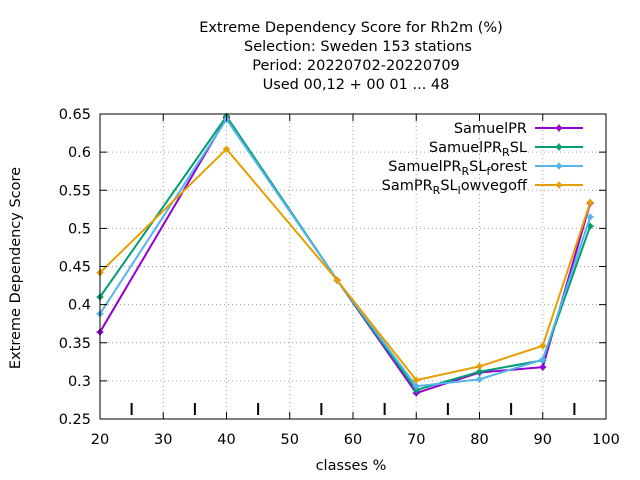 Image resolution: width=640 pixels, height=480 pixels. Describe the element at coordinates (455, 187) in the screenshot. I see `legend-label: SamPRRSLlowvegoff` at that location.